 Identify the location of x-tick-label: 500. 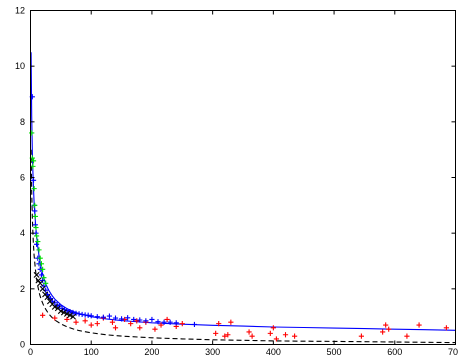
(334, 352).